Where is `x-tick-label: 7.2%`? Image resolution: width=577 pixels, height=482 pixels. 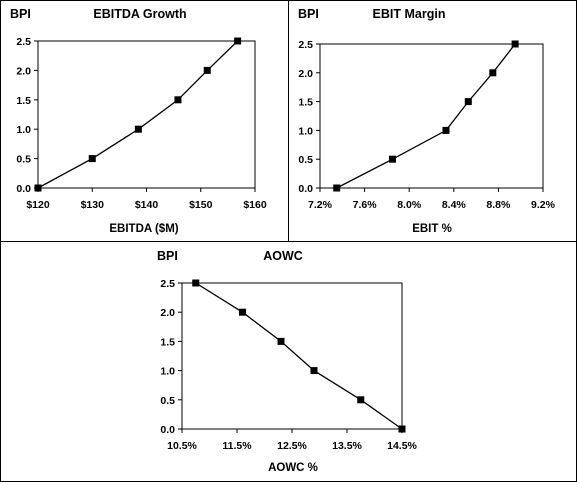 x-tick-label: 7.2% is located at coordinates (320, 205).